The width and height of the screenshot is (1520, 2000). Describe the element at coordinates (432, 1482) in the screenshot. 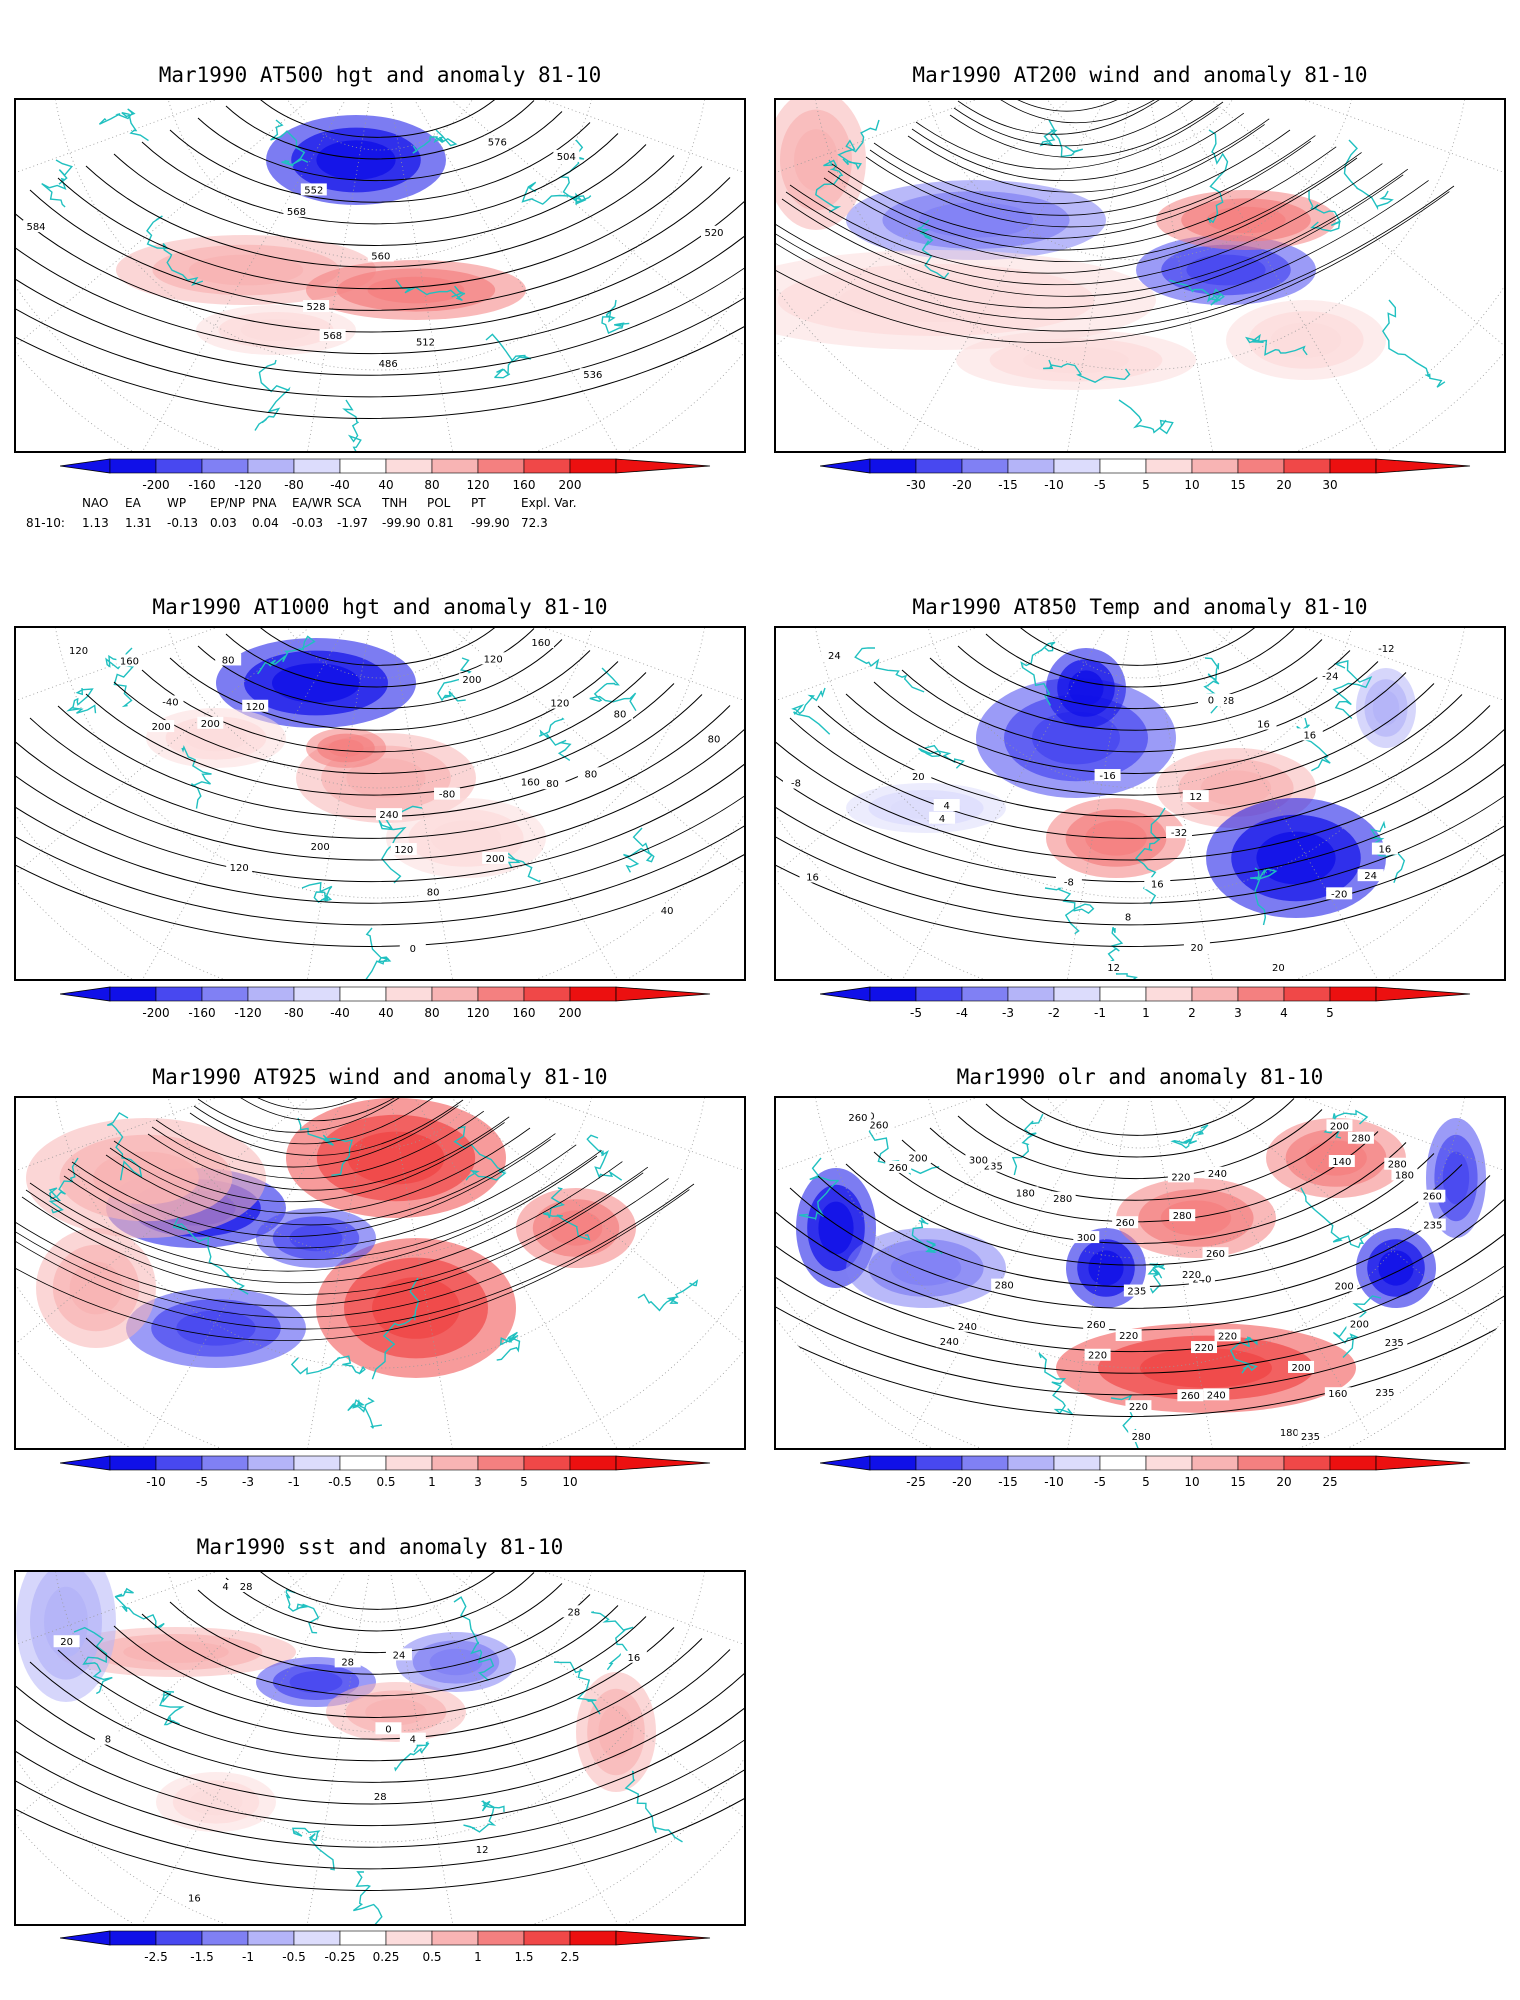

I see `colorbar-label: 1` at that location.